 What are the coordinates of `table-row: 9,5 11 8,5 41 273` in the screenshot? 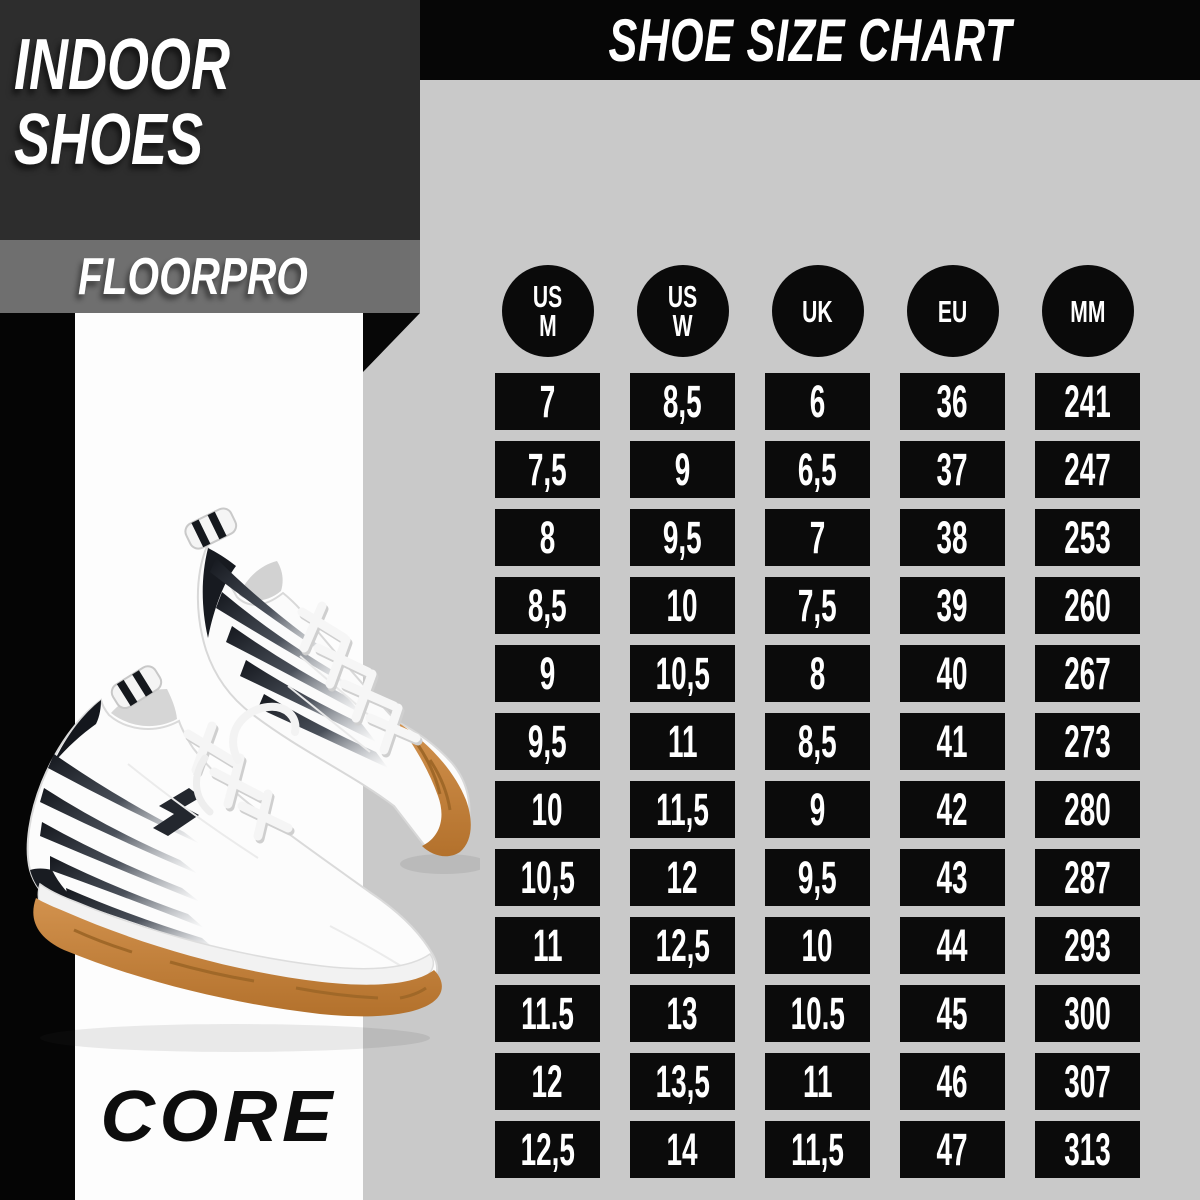 It's located at (817, 741).